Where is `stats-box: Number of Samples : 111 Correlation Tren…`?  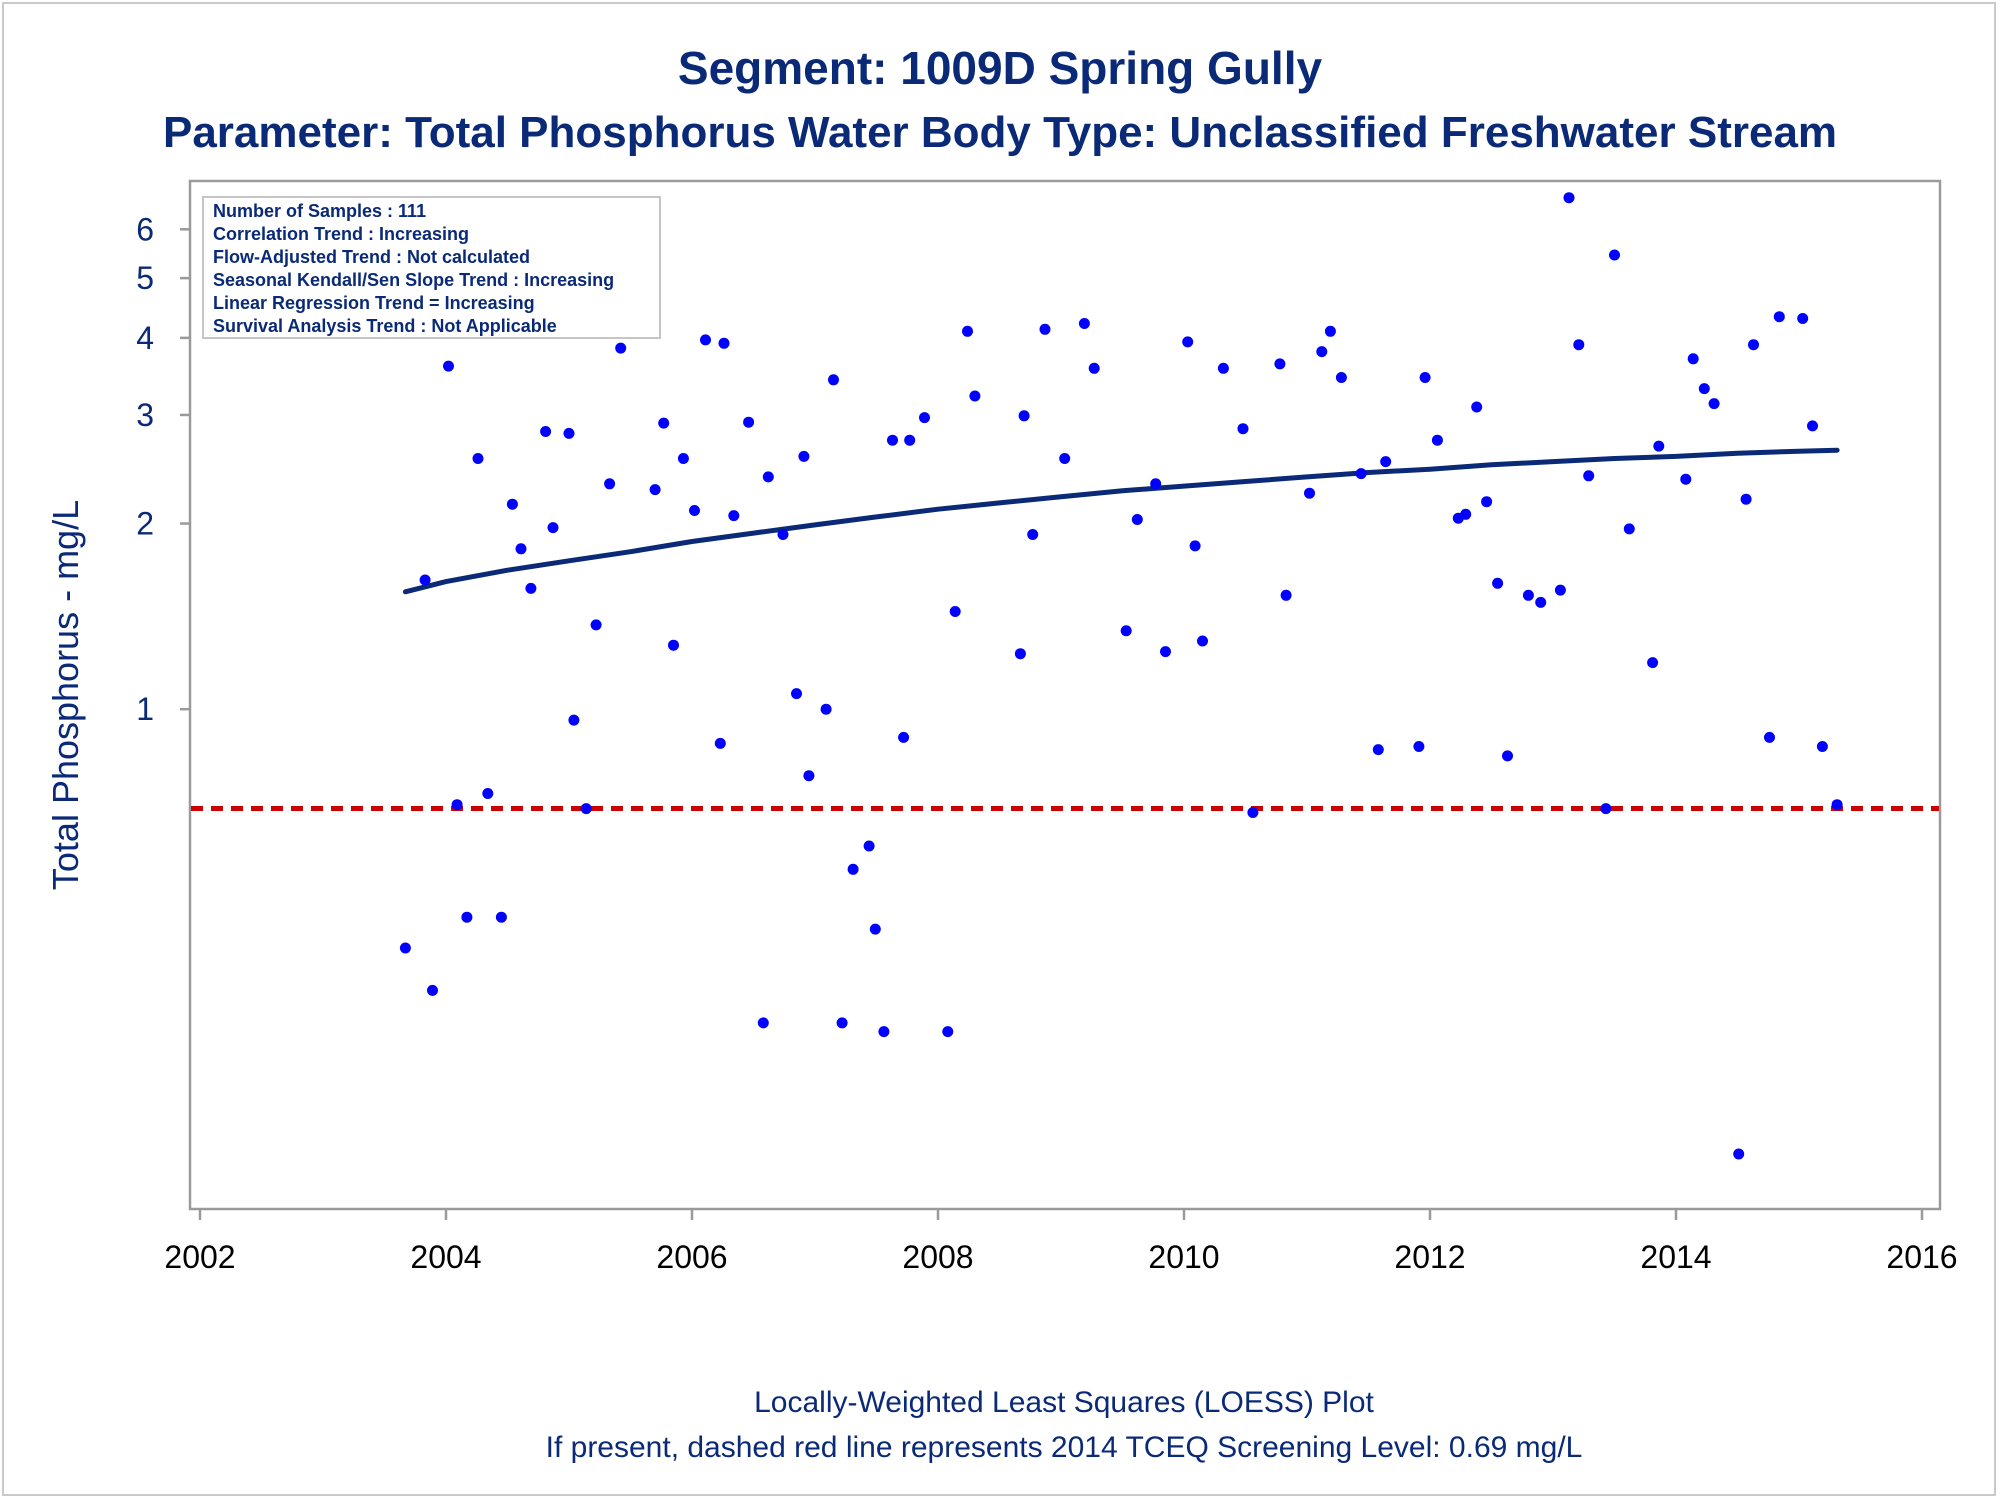 stats-box: Number of Samples : 111 Correlation Tren… is located at coordinates (431, 267).